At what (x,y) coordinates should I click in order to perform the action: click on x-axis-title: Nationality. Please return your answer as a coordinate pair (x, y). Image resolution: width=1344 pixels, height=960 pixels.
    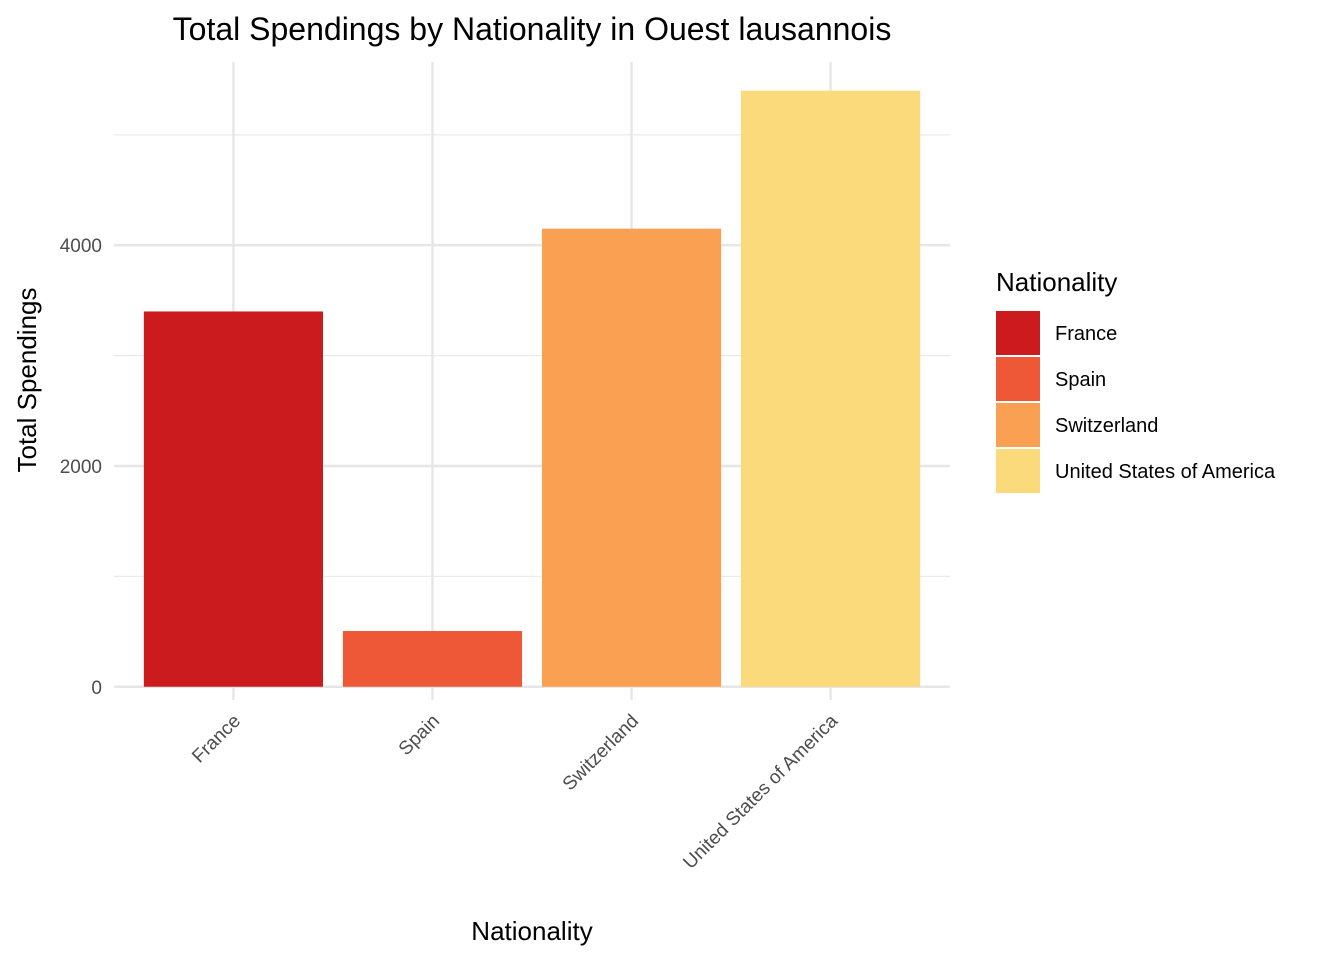
    Looking at the image, I should click on (531, 931).